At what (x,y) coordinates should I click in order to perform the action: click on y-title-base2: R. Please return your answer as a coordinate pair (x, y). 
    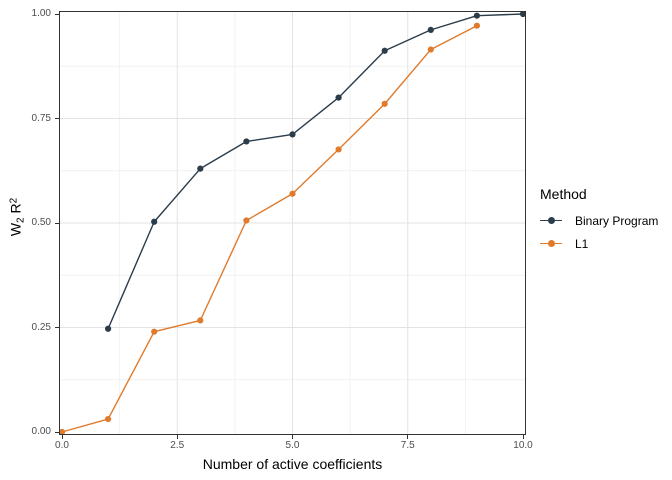
    Looking at the image, I should click on (15, 210).